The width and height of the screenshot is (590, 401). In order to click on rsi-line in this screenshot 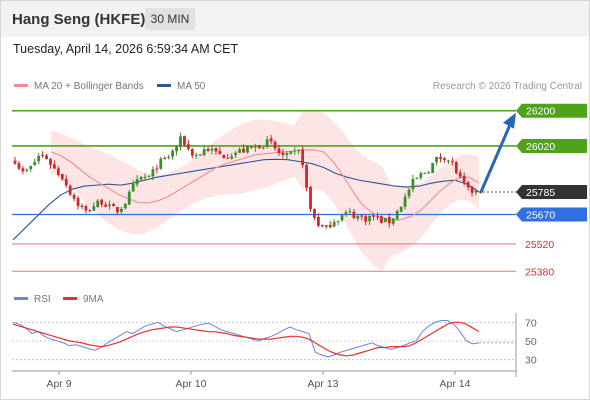, I will do `click(246, 338)`.